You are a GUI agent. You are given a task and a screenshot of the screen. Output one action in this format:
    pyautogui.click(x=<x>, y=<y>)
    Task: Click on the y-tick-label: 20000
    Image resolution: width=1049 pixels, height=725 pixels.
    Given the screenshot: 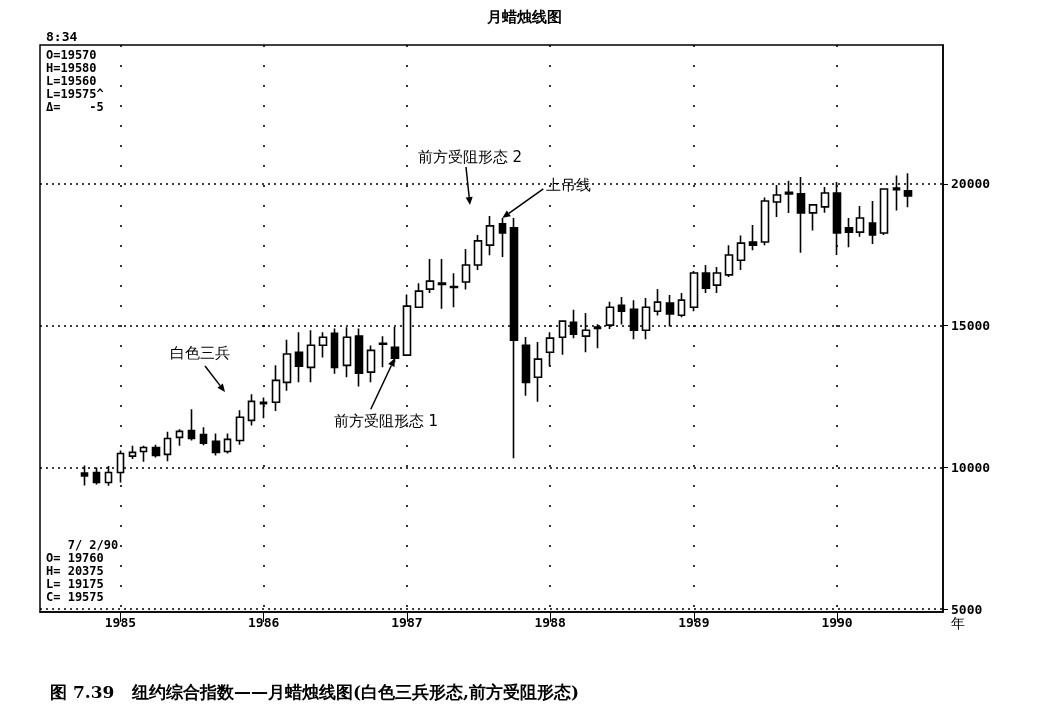 What is the action you would take?
    pyautogui.click(x=971, y=184)
    